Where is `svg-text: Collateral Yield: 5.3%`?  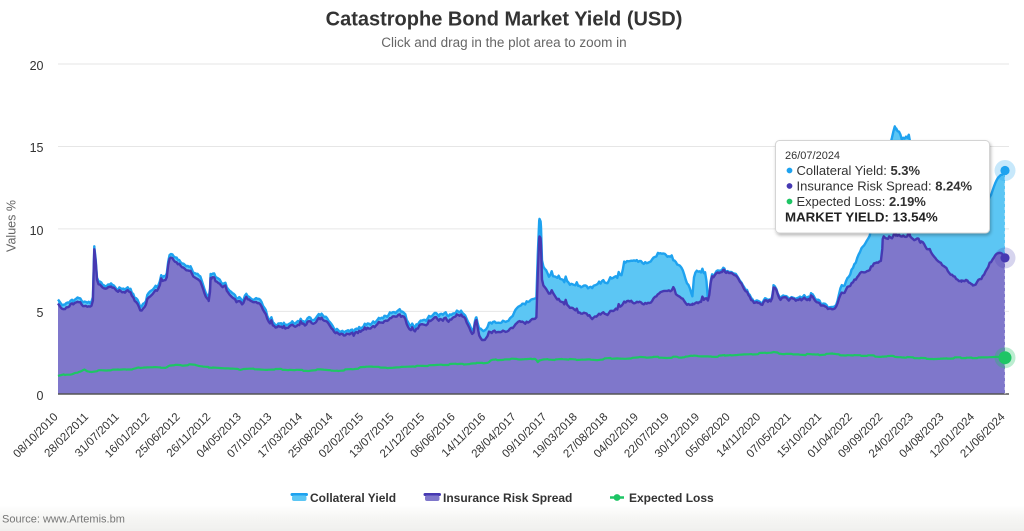 svg-text: Collateral Yield: 5.3% is located at coordinates (859, 170).